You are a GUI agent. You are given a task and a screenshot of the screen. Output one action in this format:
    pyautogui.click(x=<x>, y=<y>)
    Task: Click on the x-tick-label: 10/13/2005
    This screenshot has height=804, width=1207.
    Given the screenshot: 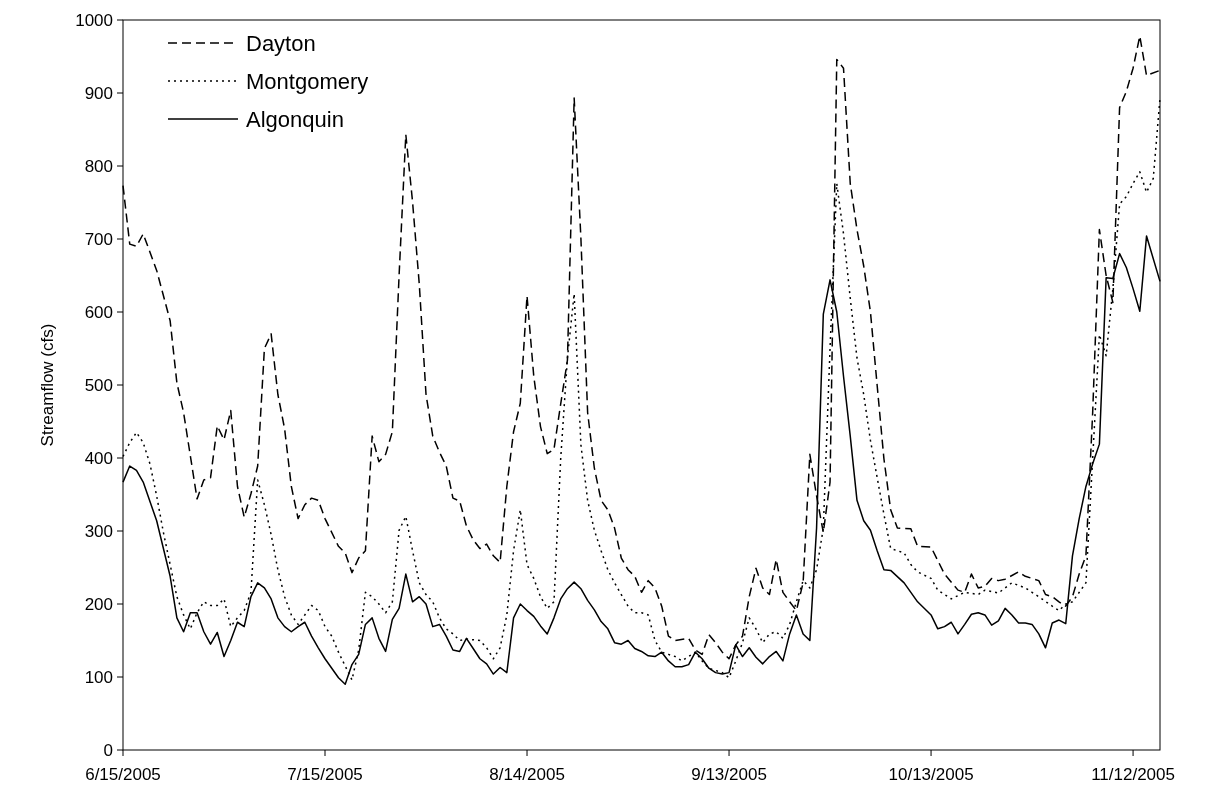 What is the action you would take?
    pyautogui.click(x=931, y=774)
    